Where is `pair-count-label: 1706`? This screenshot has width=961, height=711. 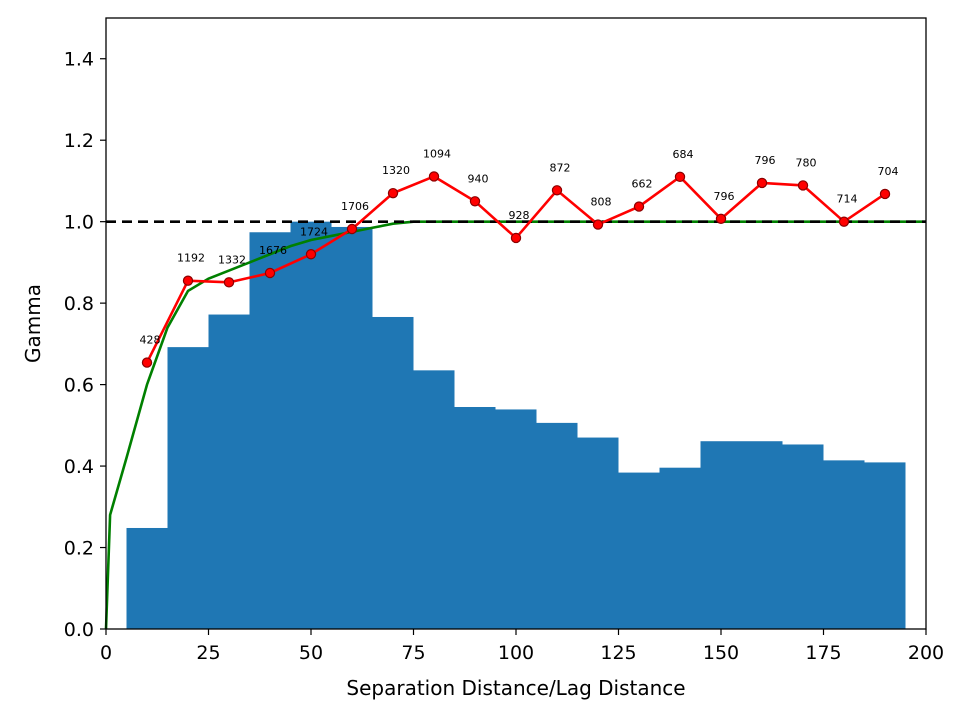 pair-count-label: 1706 is located at coordinates (355, 206).